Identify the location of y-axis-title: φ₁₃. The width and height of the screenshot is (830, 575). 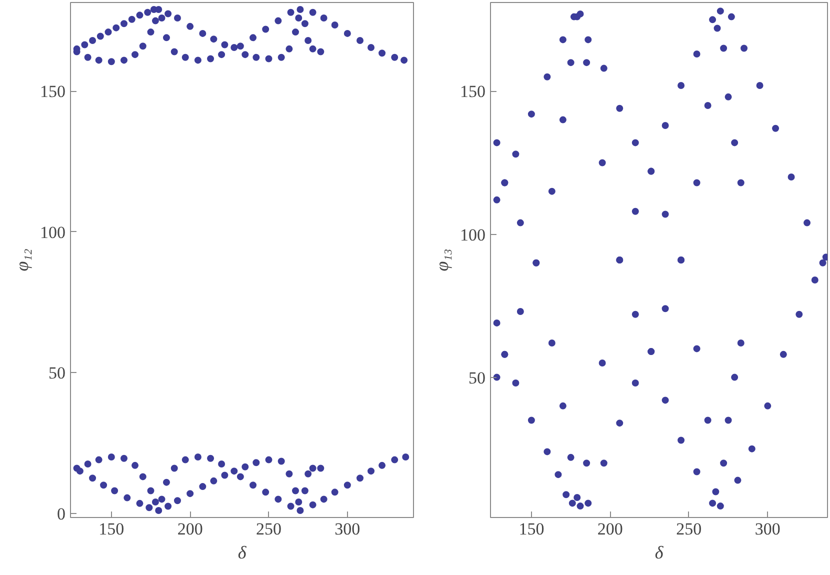
(442, 260).